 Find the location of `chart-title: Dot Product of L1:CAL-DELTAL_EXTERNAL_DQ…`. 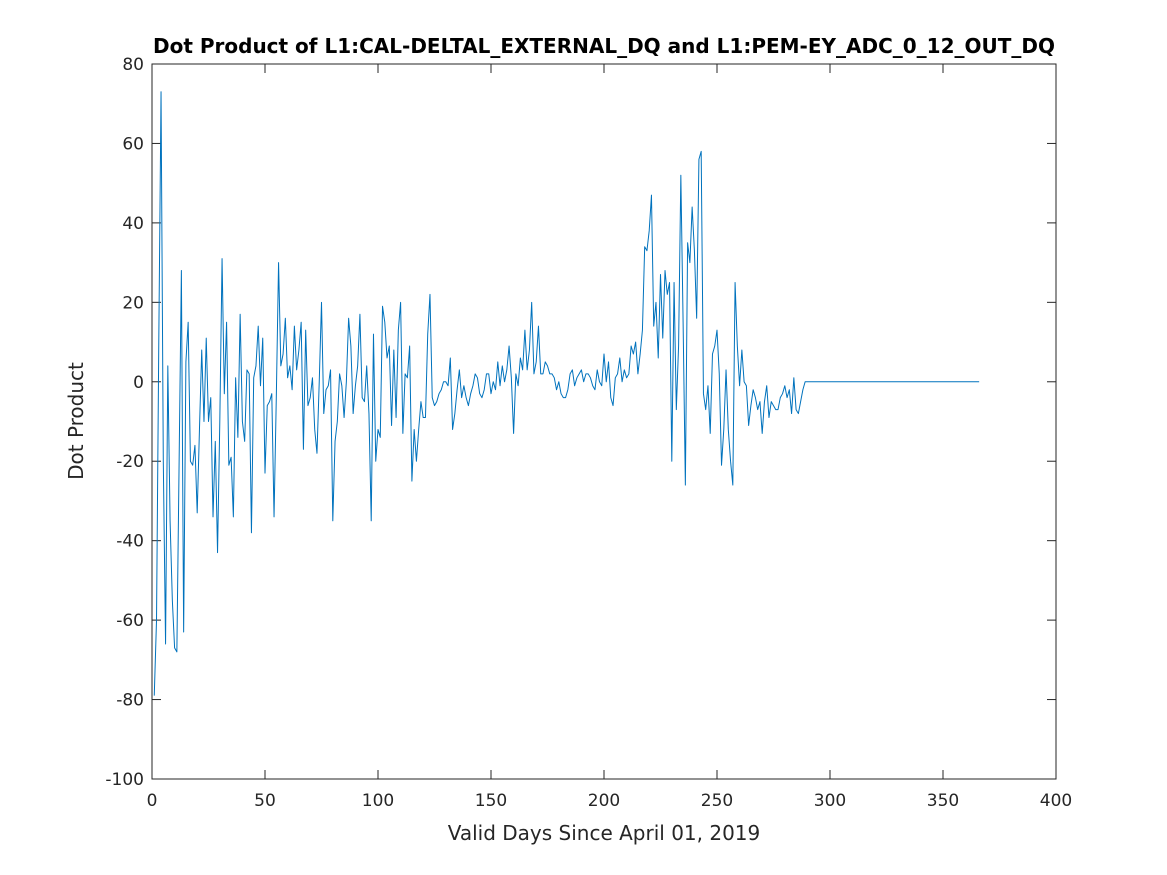

chart-title: Dot Product of L1:CAL-DELTAL_EXTERNAL_DQ… is located at coordinates (604, 46).